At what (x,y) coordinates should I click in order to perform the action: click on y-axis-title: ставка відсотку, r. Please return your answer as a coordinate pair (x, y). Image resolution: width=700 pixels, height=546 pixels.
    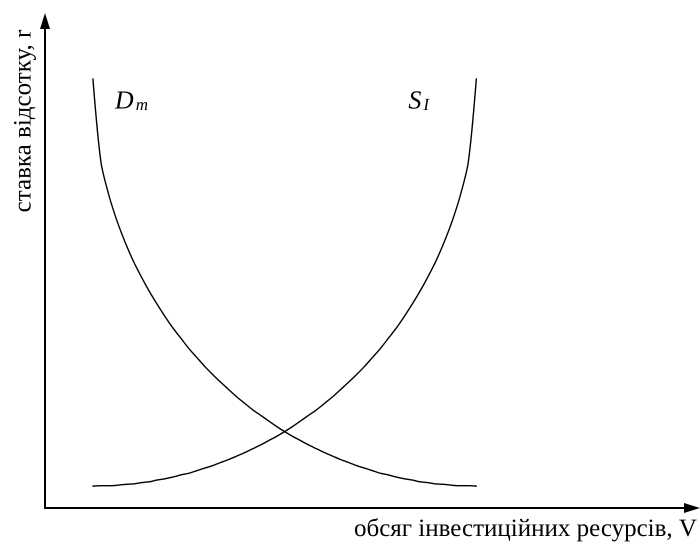
    Looking at the image, I should click on (23, 120).